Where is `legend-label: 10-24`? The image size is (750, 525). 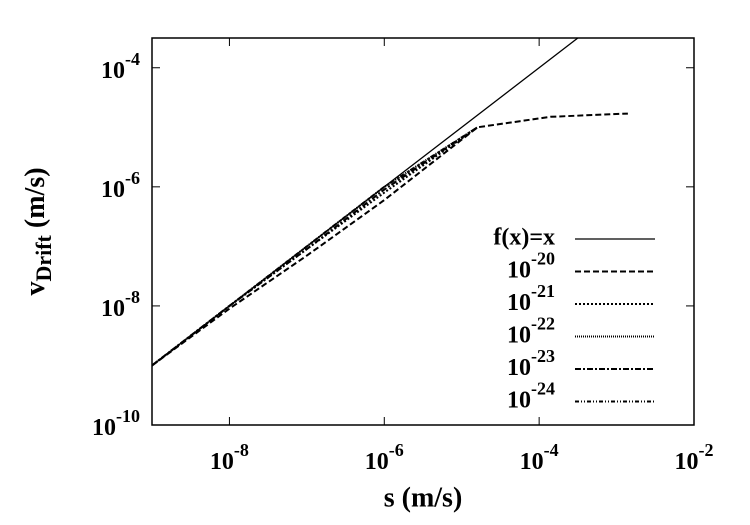 legend-label: 10-24 is located at coordinates (531, 396).